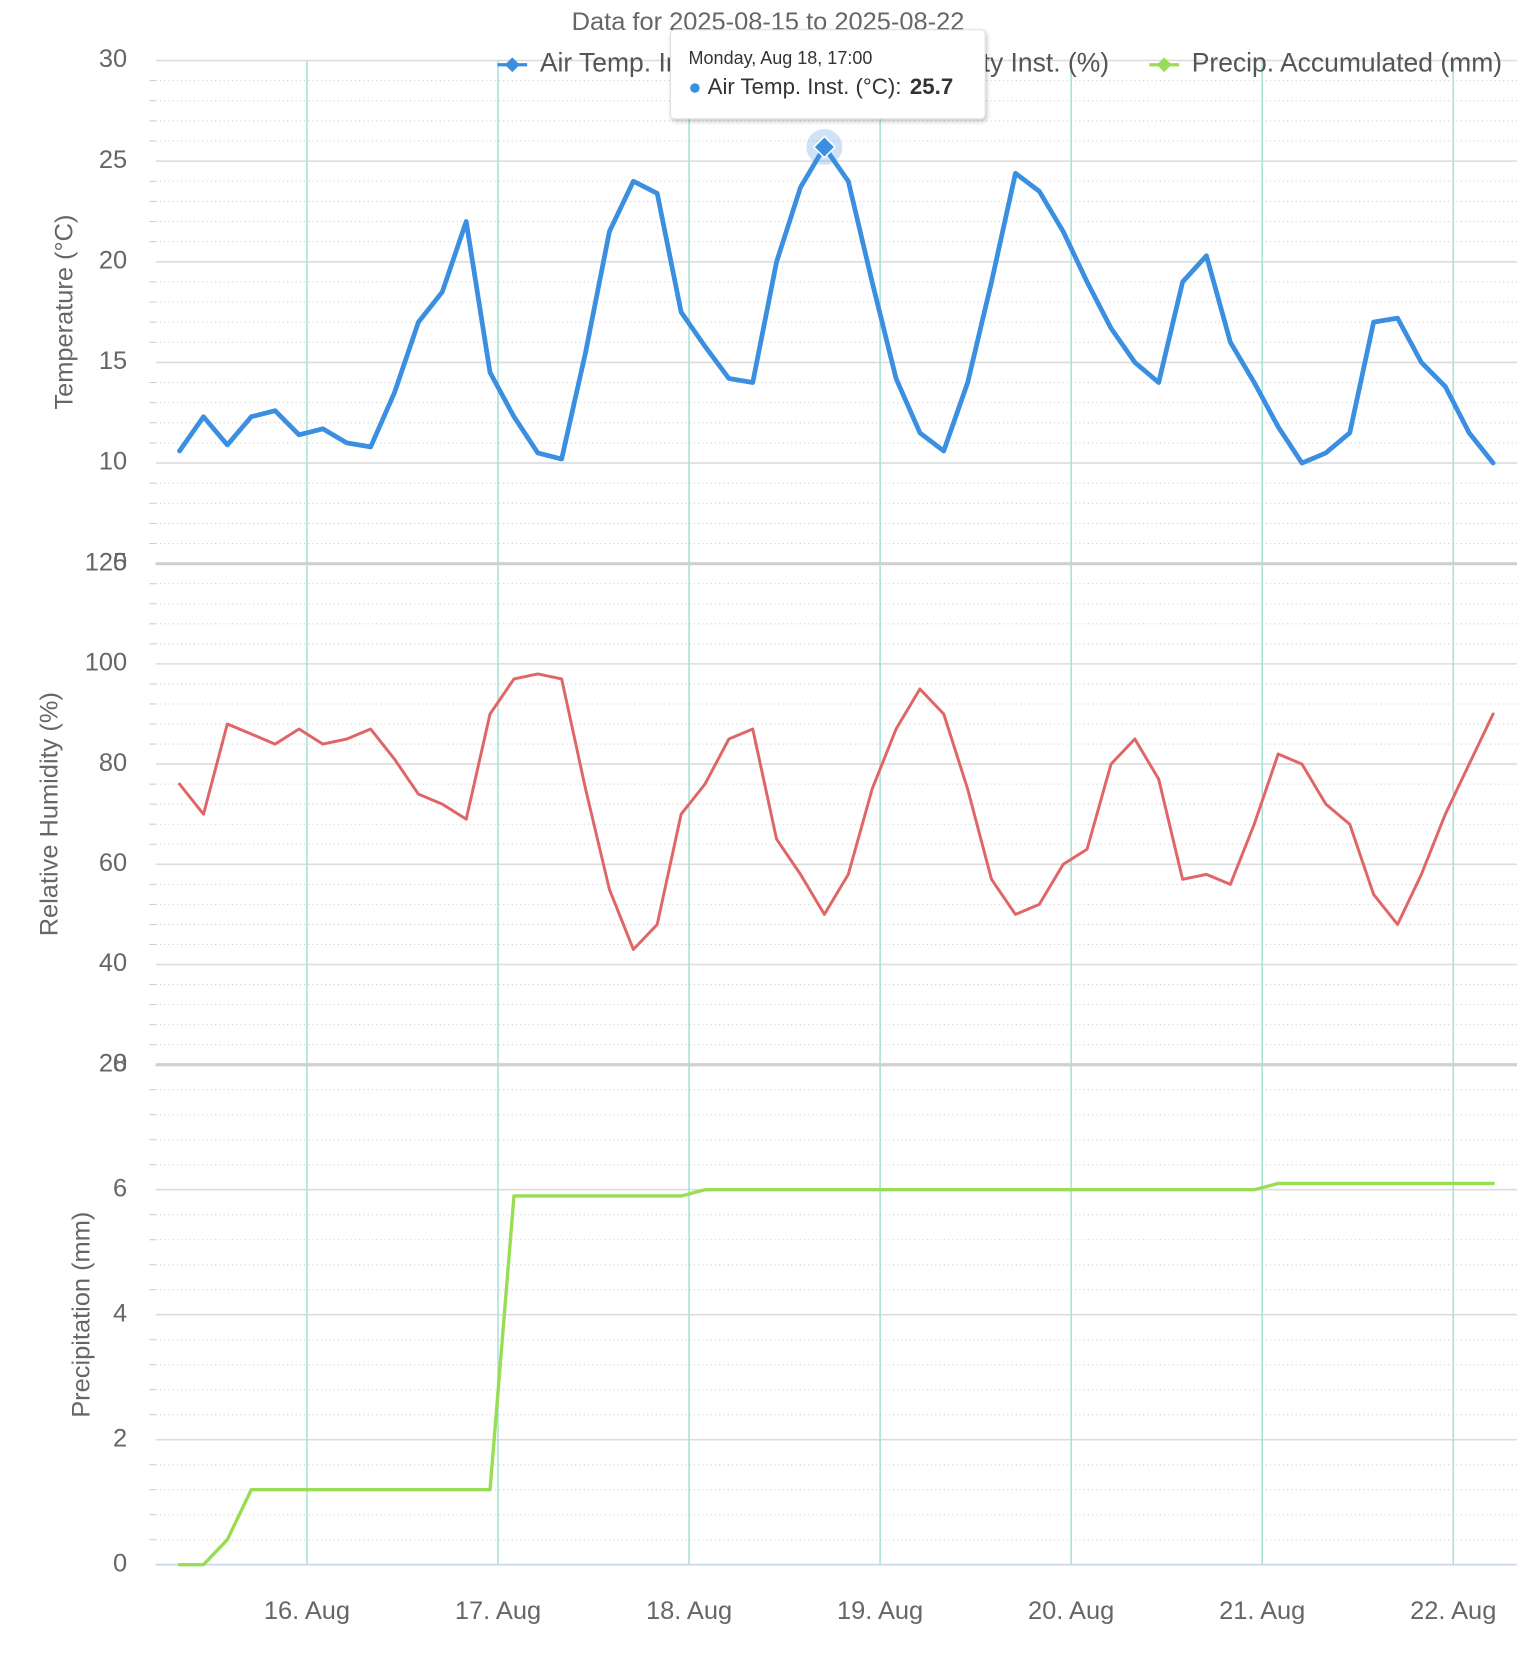 This screenshot has height=1657, width=1536. What do you see at coordinates (307, 1611) in the screenshot?
I see `x-tick-label: 16. Aug` at bounding box center [307, 1611].